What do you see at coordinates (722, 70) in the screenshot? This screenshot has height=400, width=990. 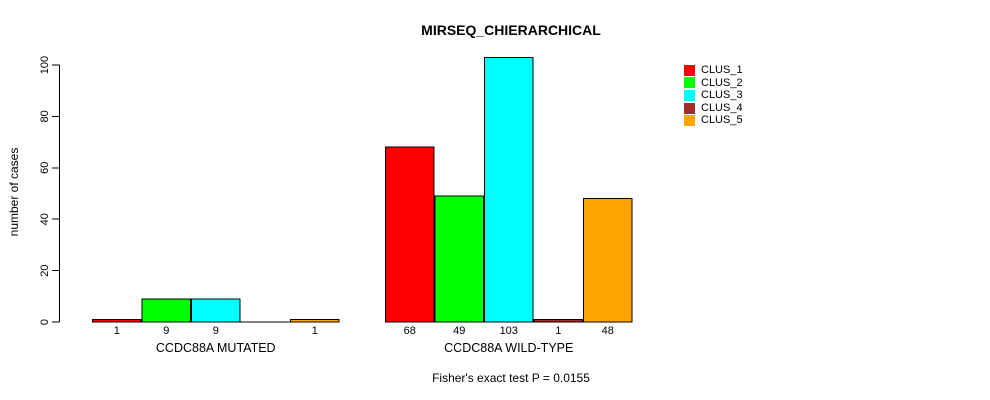 I see `legend-item-label: CLUS_1` at bounding box center [722, 70].